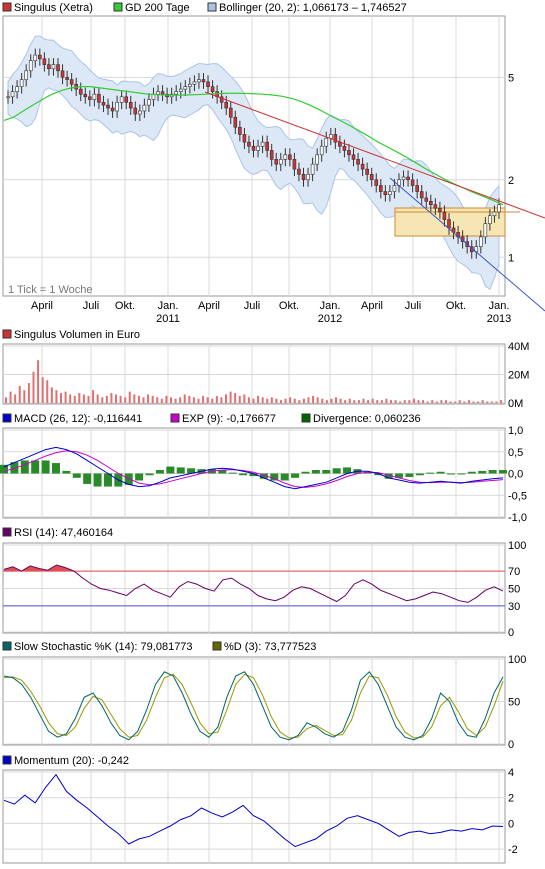  I want to click on legend-swatch-momentum, so click(7, 760).